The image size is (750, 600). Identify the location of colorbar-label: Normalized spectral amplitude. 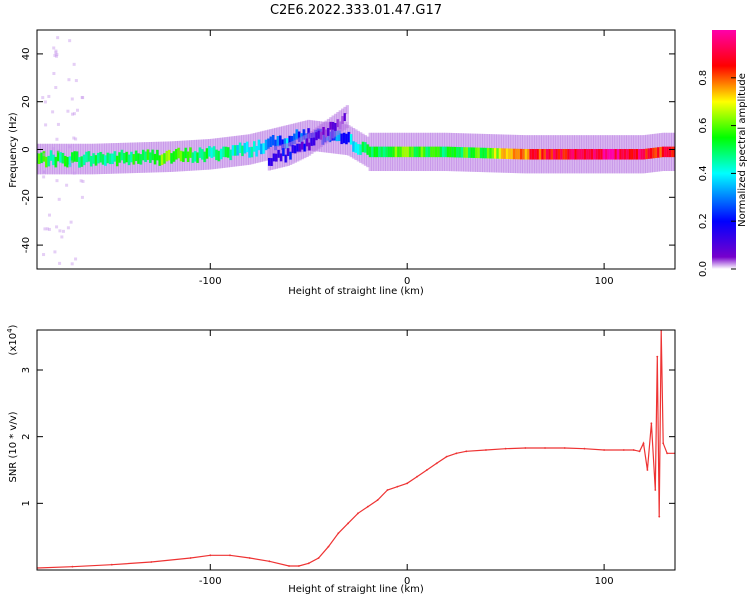
(742, 150).